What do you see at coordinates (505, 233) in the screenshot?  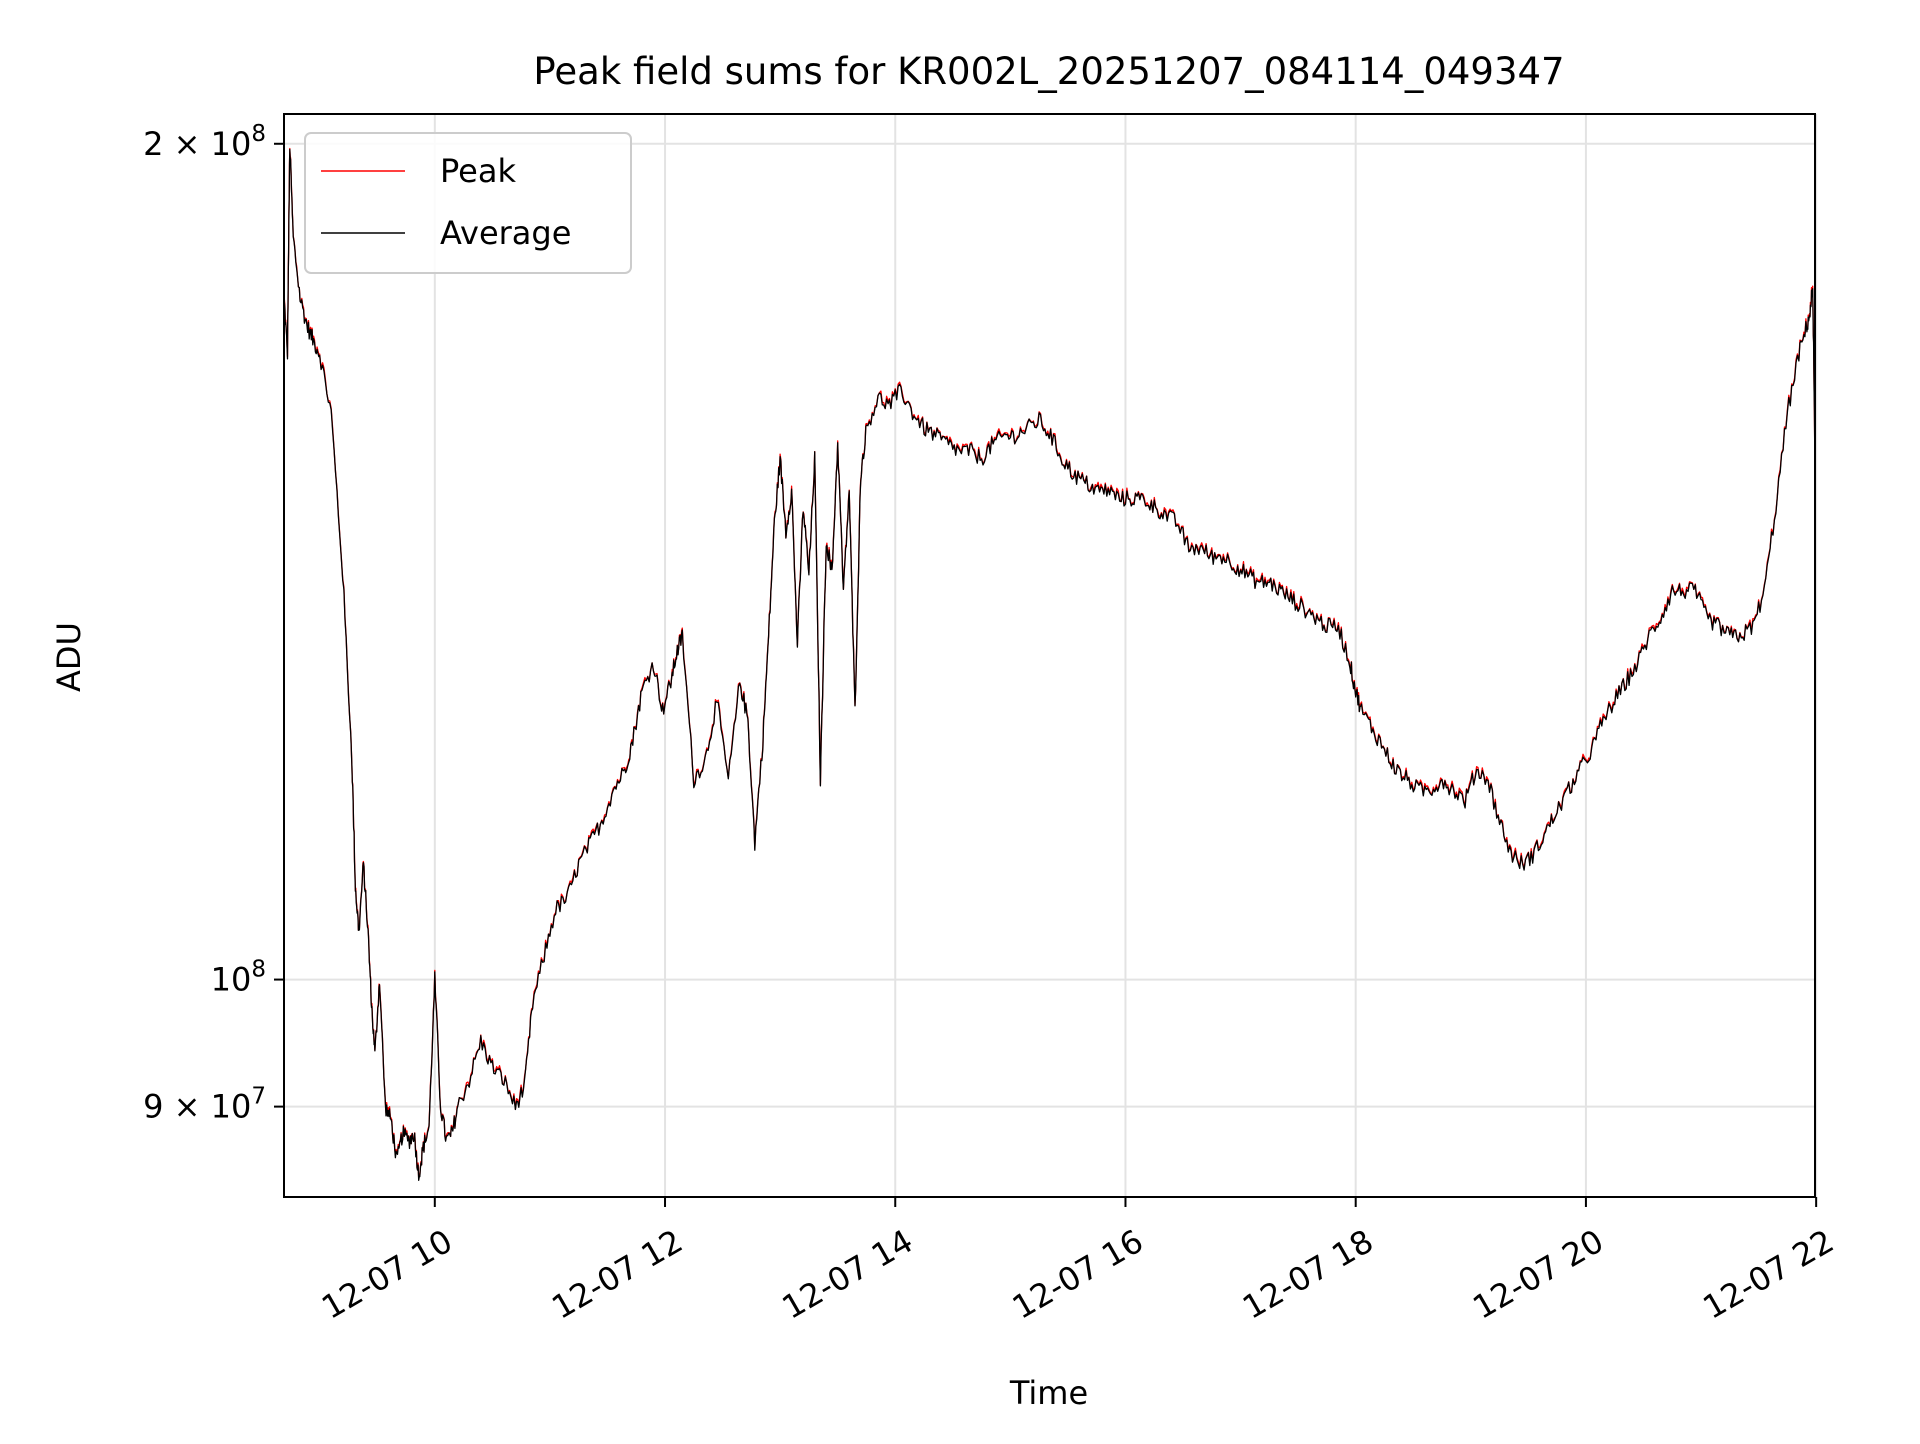 I see `legend-label-average: Average` at bounding box center [505, 233].